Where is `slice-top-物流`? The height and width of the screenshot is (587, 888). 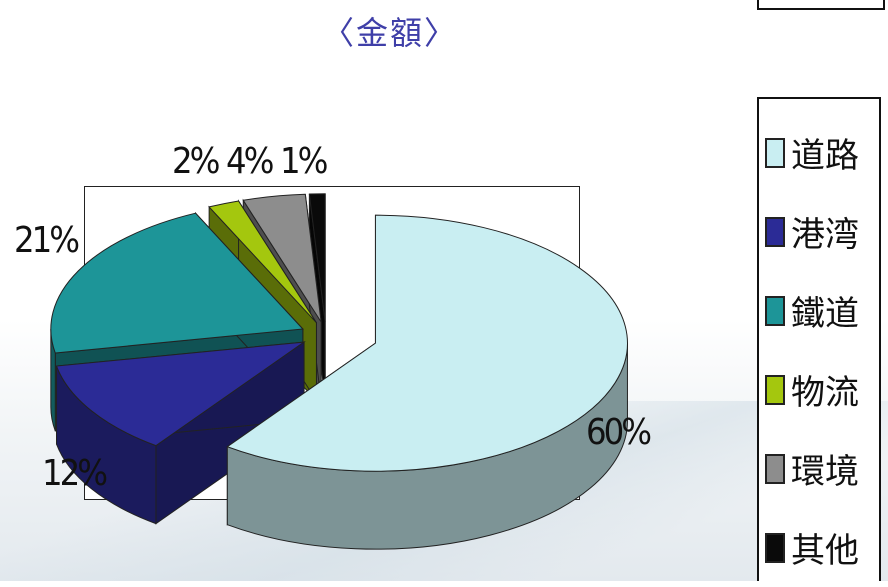 slice-top-物流 is located at coordinates (262, 262).